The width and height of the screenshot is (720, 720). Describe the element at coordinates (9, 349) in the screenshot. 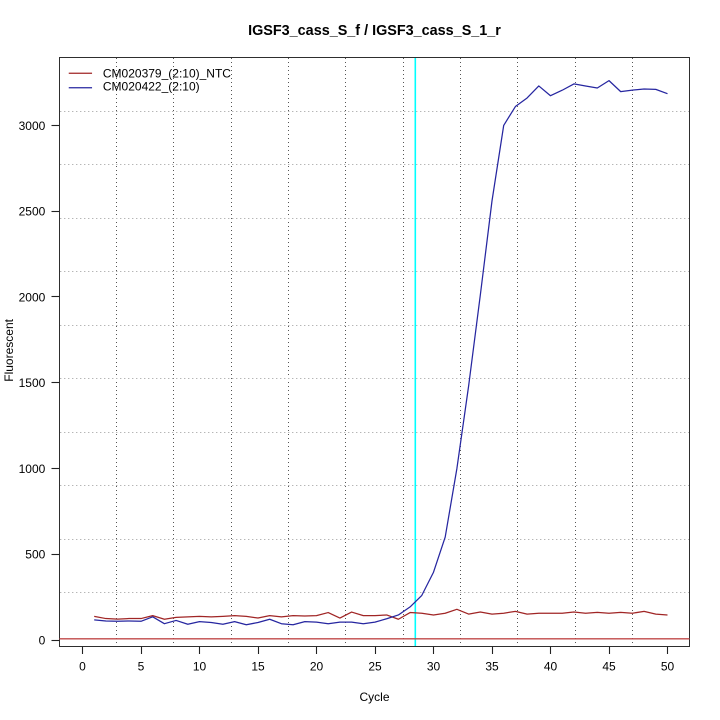

I see `svg-text: Fluorescent` at that location.